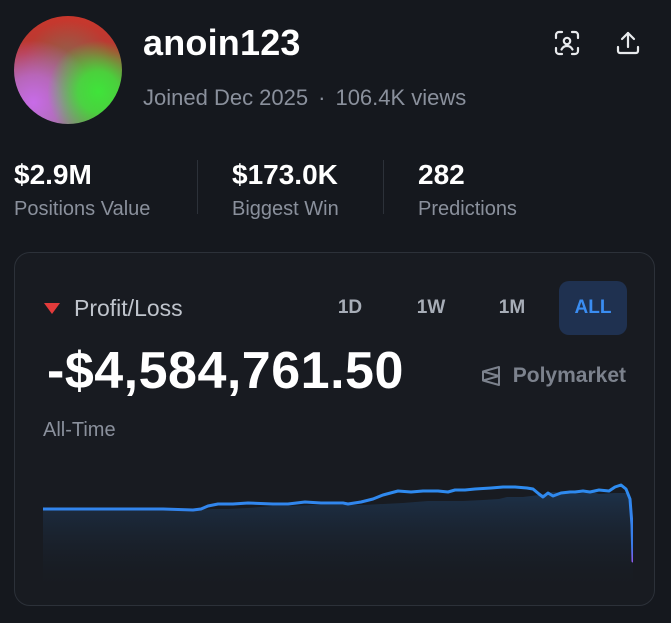 The width and height of the screenshot is (671, 623). I want to click on stat-positions-value: $2.9M Positions Value, so click(82, 189).